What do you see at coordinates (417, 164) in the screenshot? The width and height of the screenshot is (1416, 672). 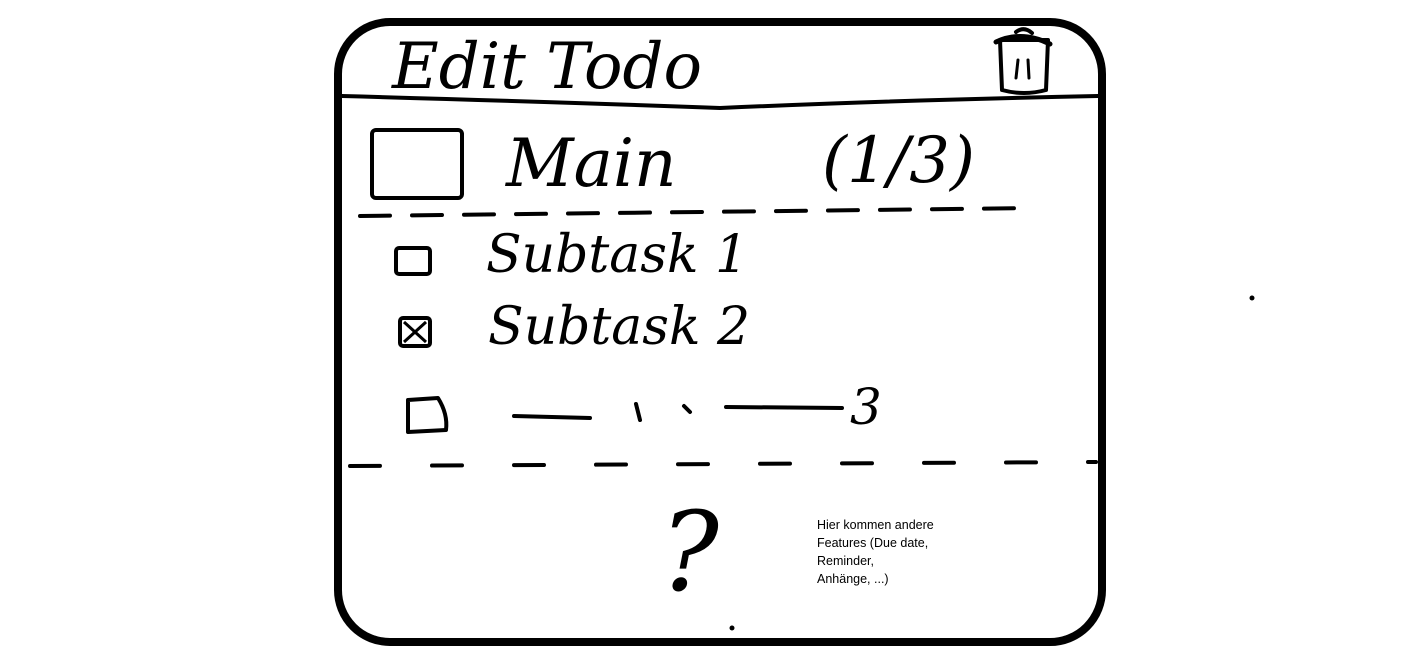 I see `main-task-checkbox` at bounding box center [417, 164].